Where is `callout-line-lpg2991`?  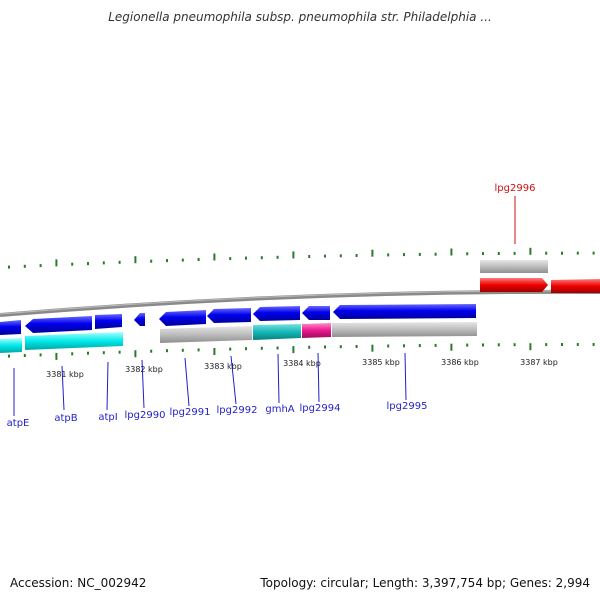
callout-line-lpg2991 is located at coordinates (187, 382).